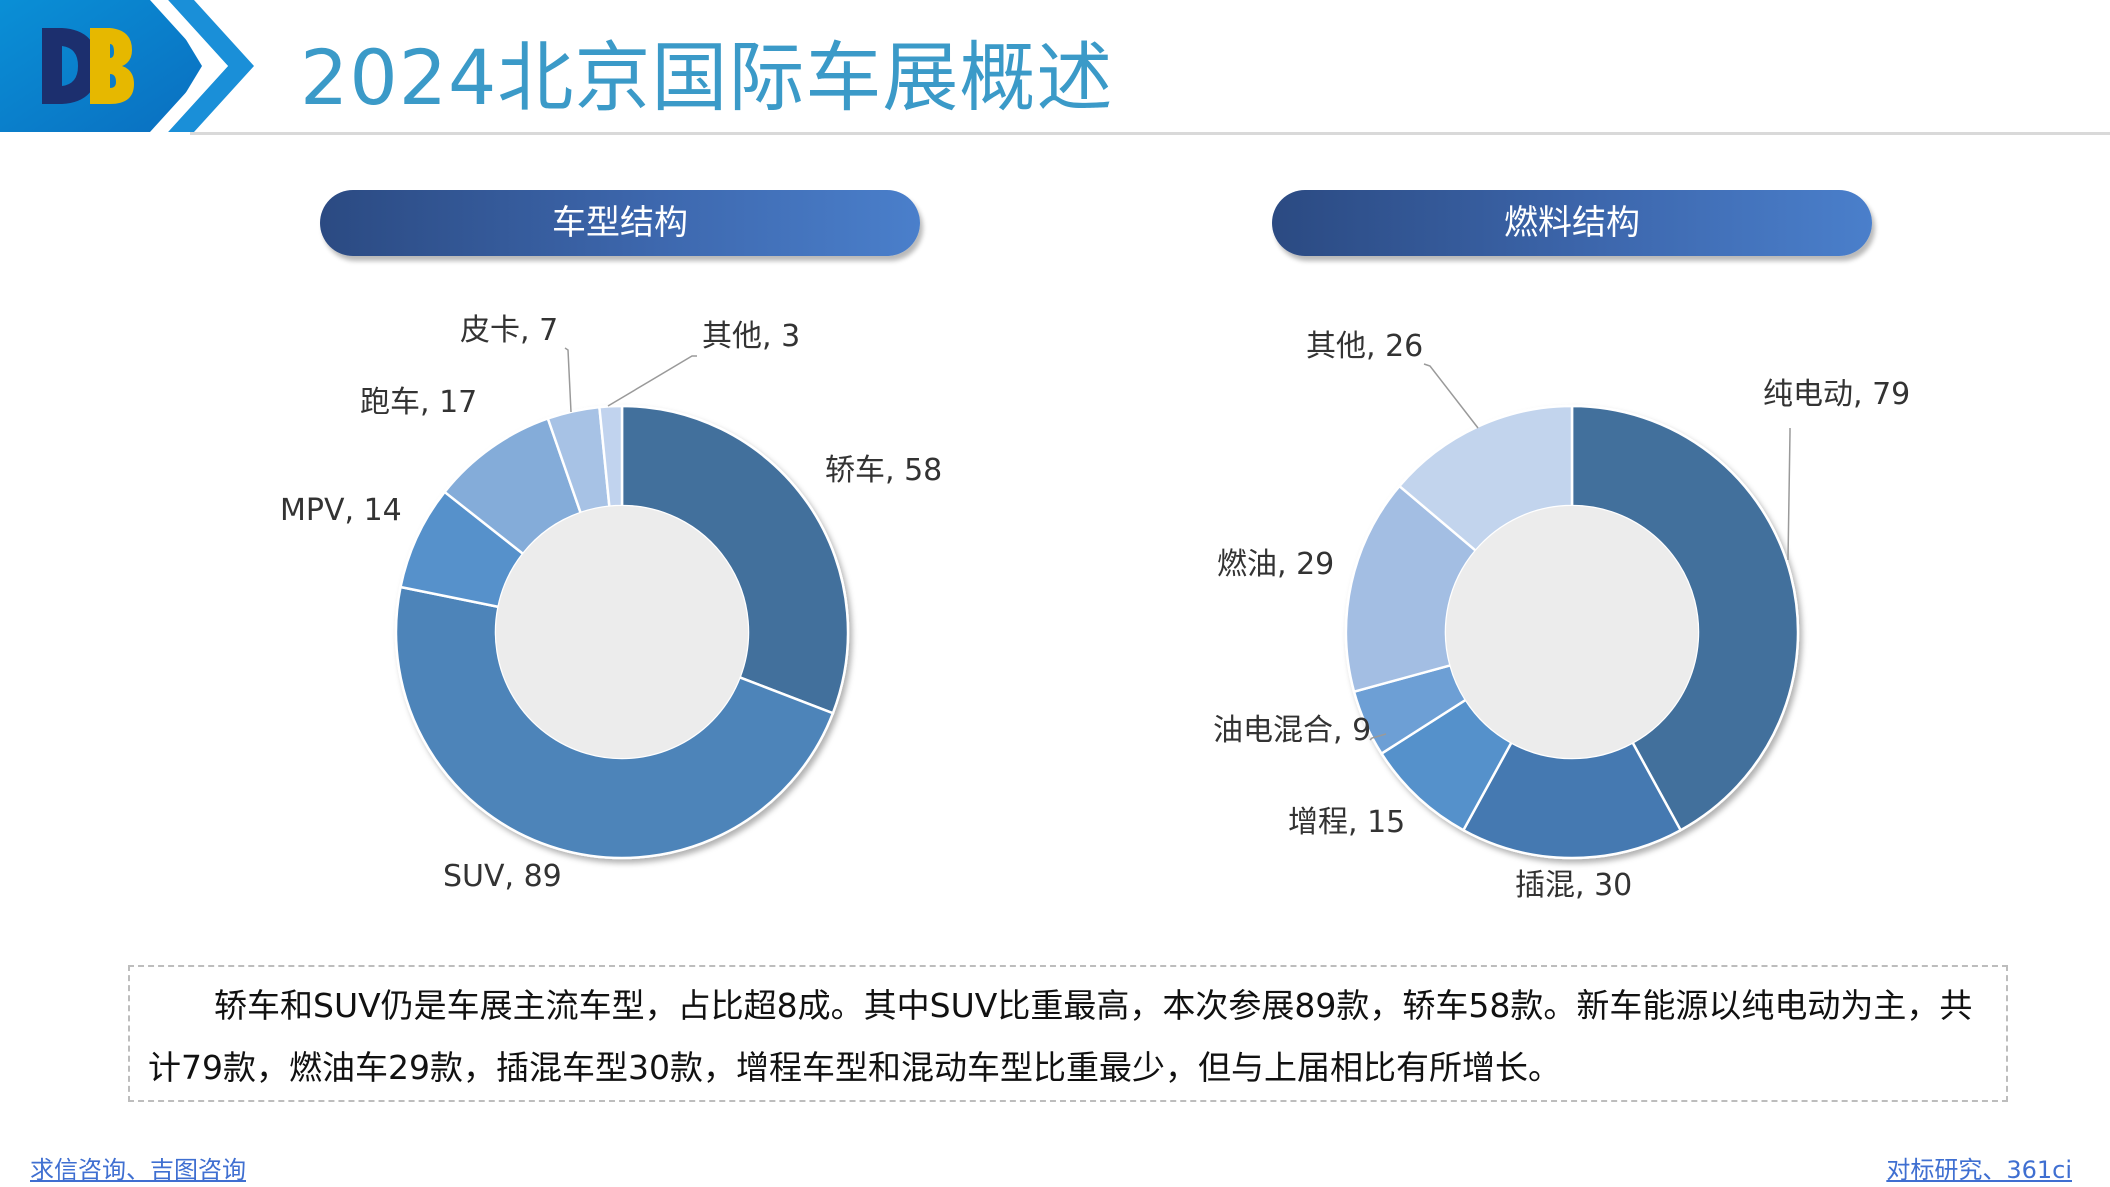 This screenshot has height=1187, width=2110. What do you see at coordinates (883, 470) in the screenshot?
I see `data-label-轿车: 轿车, 58` at bounding box center [883, 470].